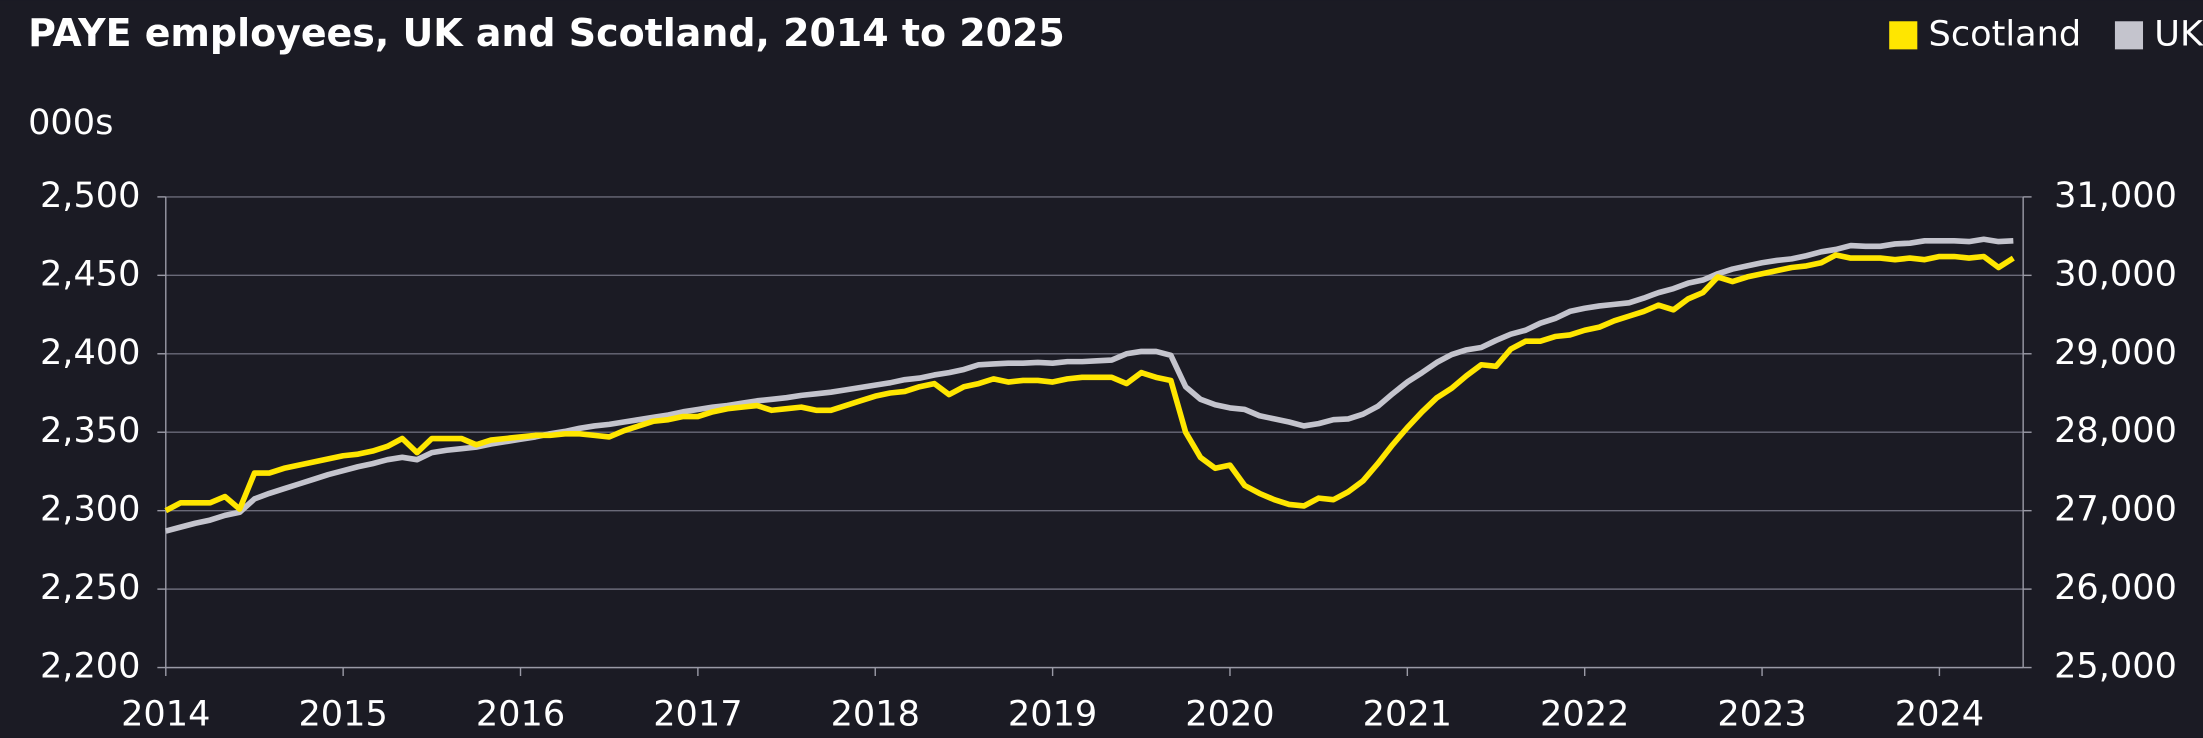  I want to click on x-tick-label: 2024, so click(1939, 713).